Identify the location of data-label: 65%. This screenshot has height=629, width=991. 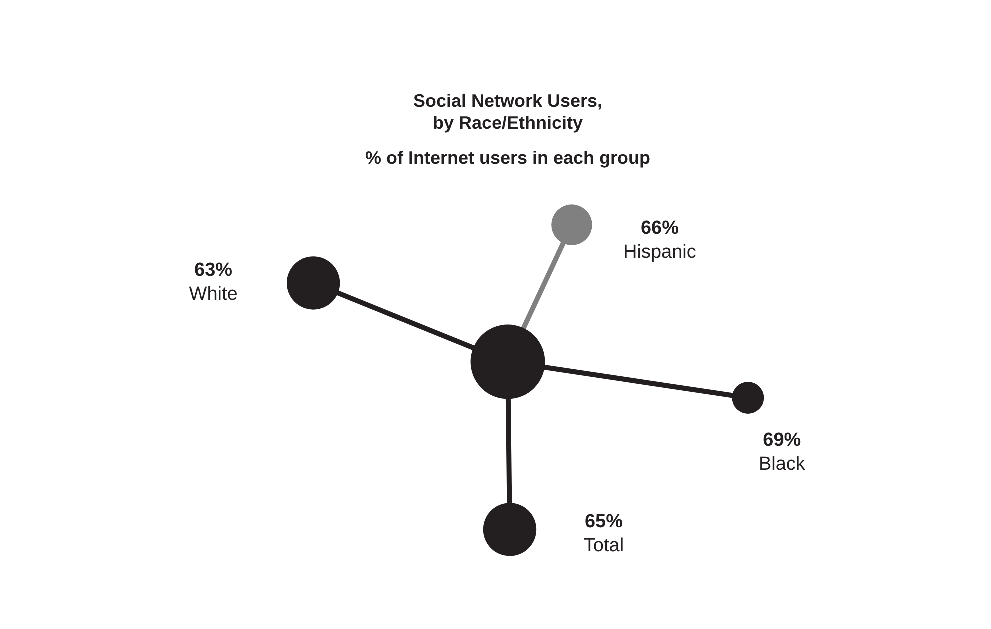
(604, 522).